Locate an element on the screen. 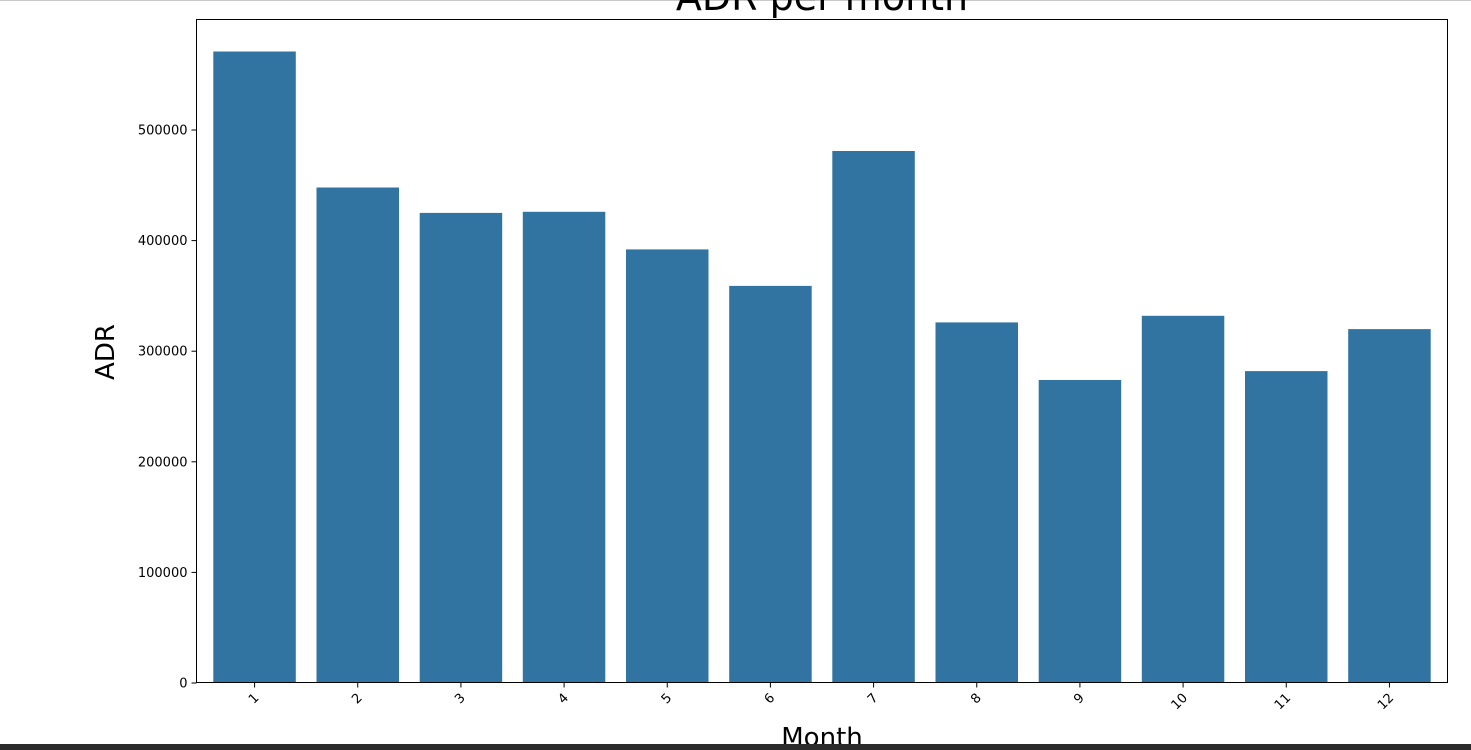  y-tick-label: 0 is located at coordinates (183, 684).